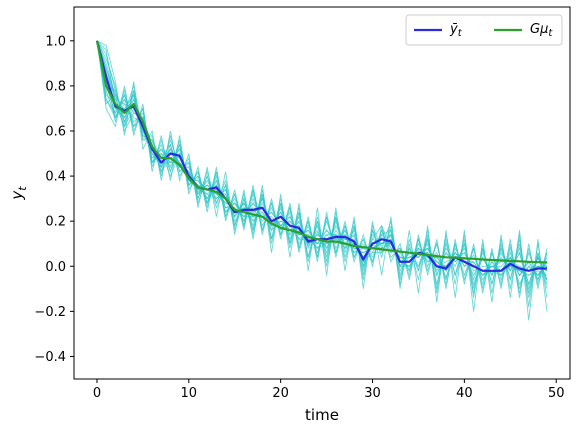  I want to click on legend-label-gmu: Gμt, so click(541, 30).